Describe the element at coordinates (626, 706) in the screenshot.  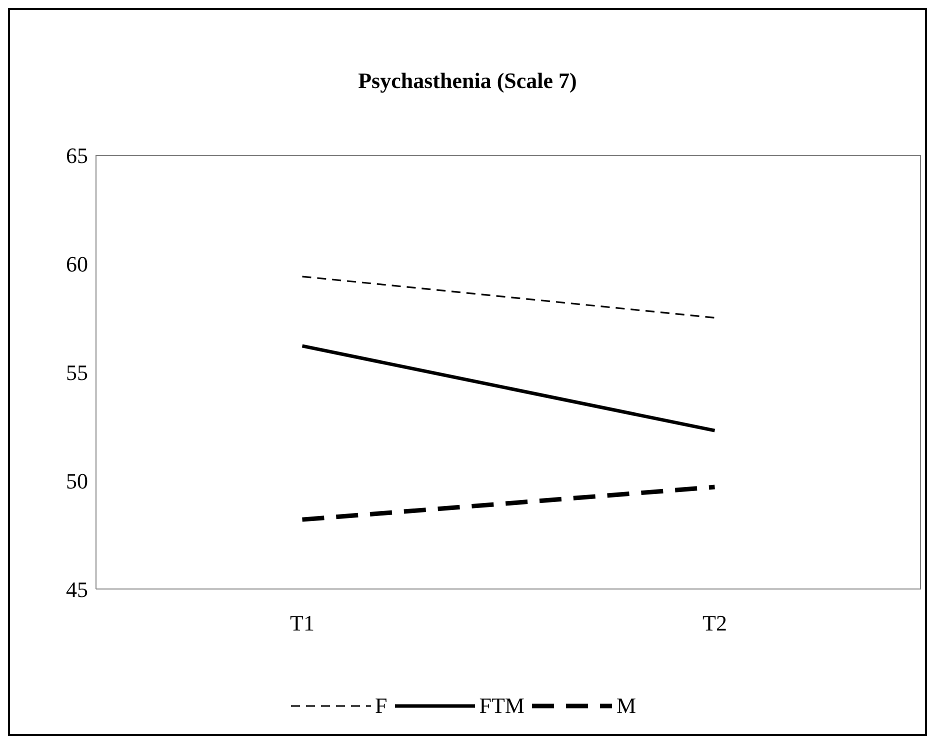
I see `legend-label: M` at that location.